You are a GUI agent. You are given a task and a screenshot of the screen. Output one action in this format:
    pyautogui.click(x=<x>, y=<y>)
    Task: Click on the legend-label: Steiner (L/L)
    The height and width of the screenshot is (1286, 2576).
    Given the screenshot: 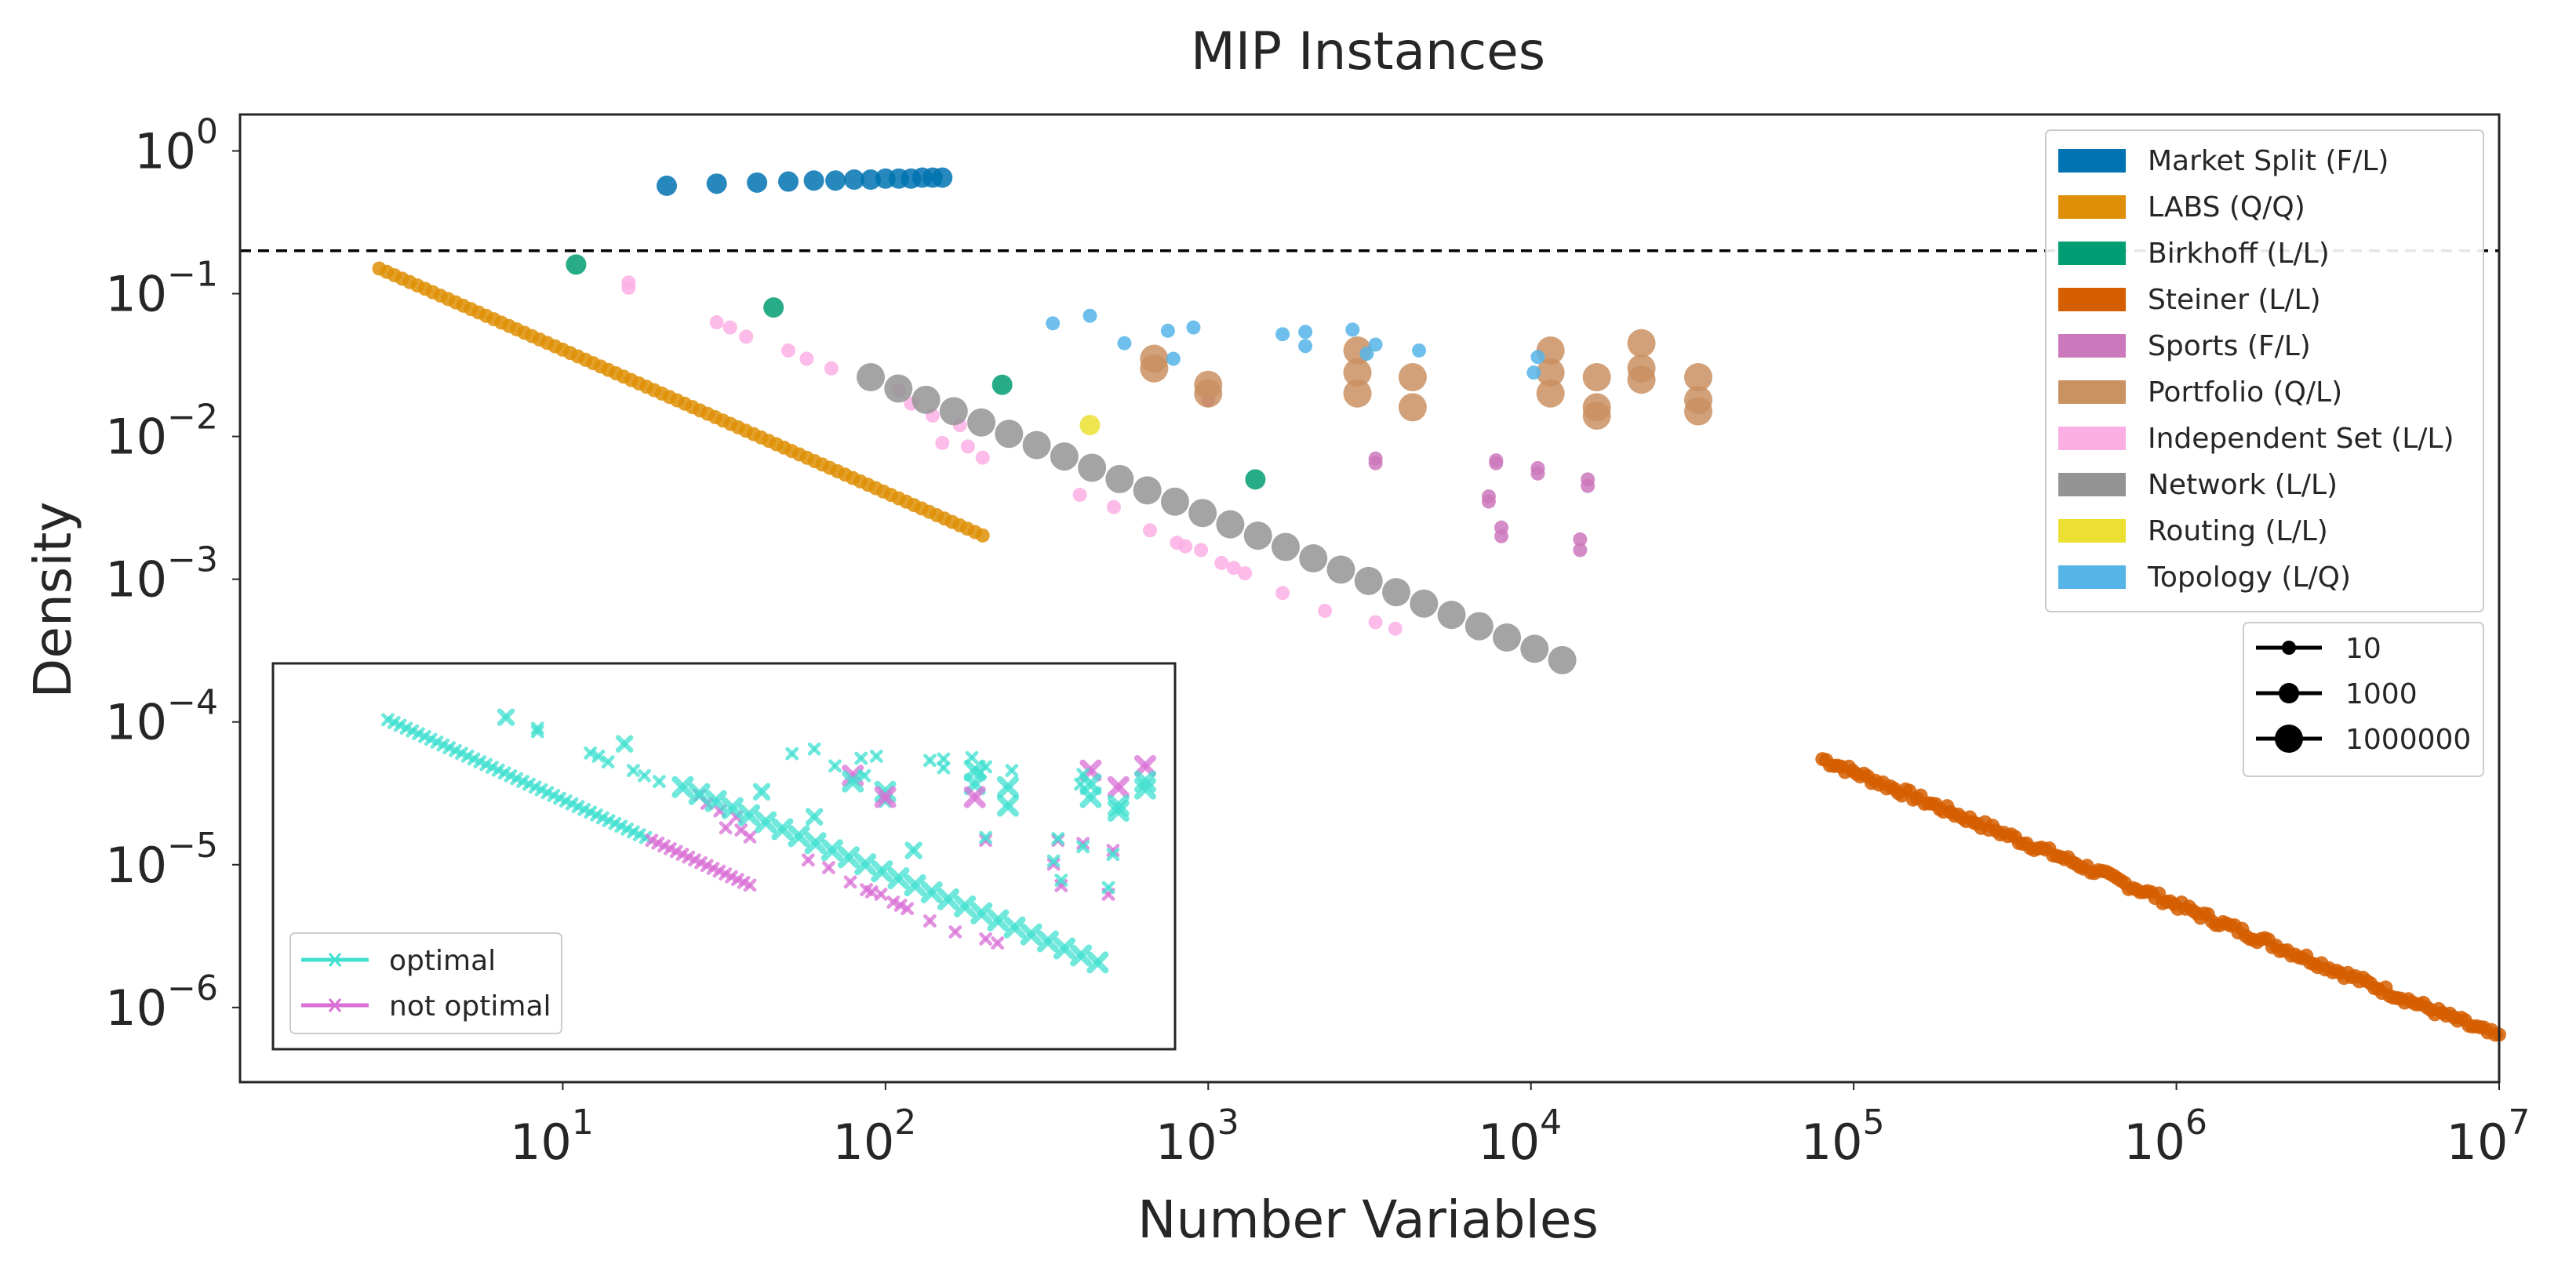 What is the action you would take?
    pyautogui.click(x=2234, y=300)
    